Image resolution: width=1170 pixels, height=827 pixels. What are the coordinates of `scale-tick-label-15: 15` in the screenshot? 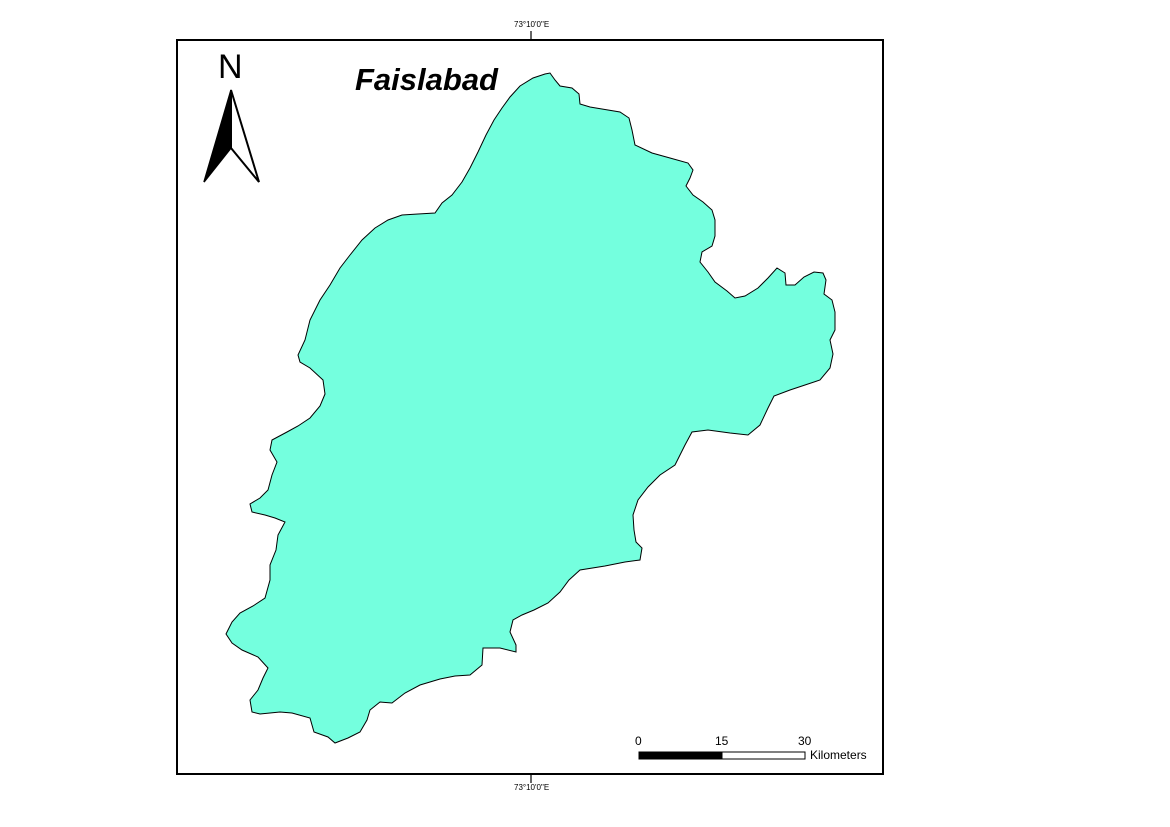 It's located at (722, 741).